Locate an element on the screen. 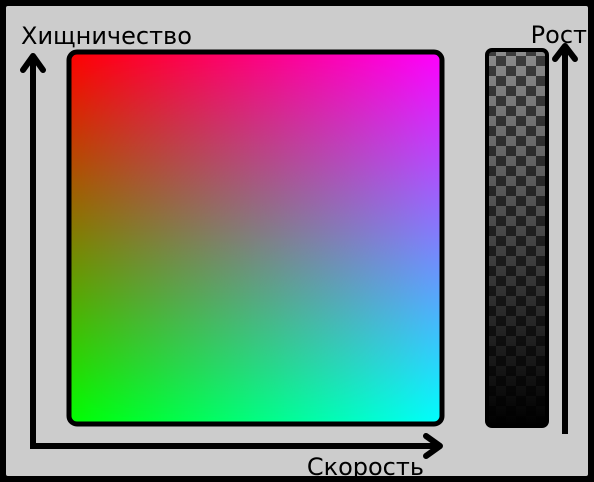  speed-axis-label: Скорость is located at coordinates (365, 467).